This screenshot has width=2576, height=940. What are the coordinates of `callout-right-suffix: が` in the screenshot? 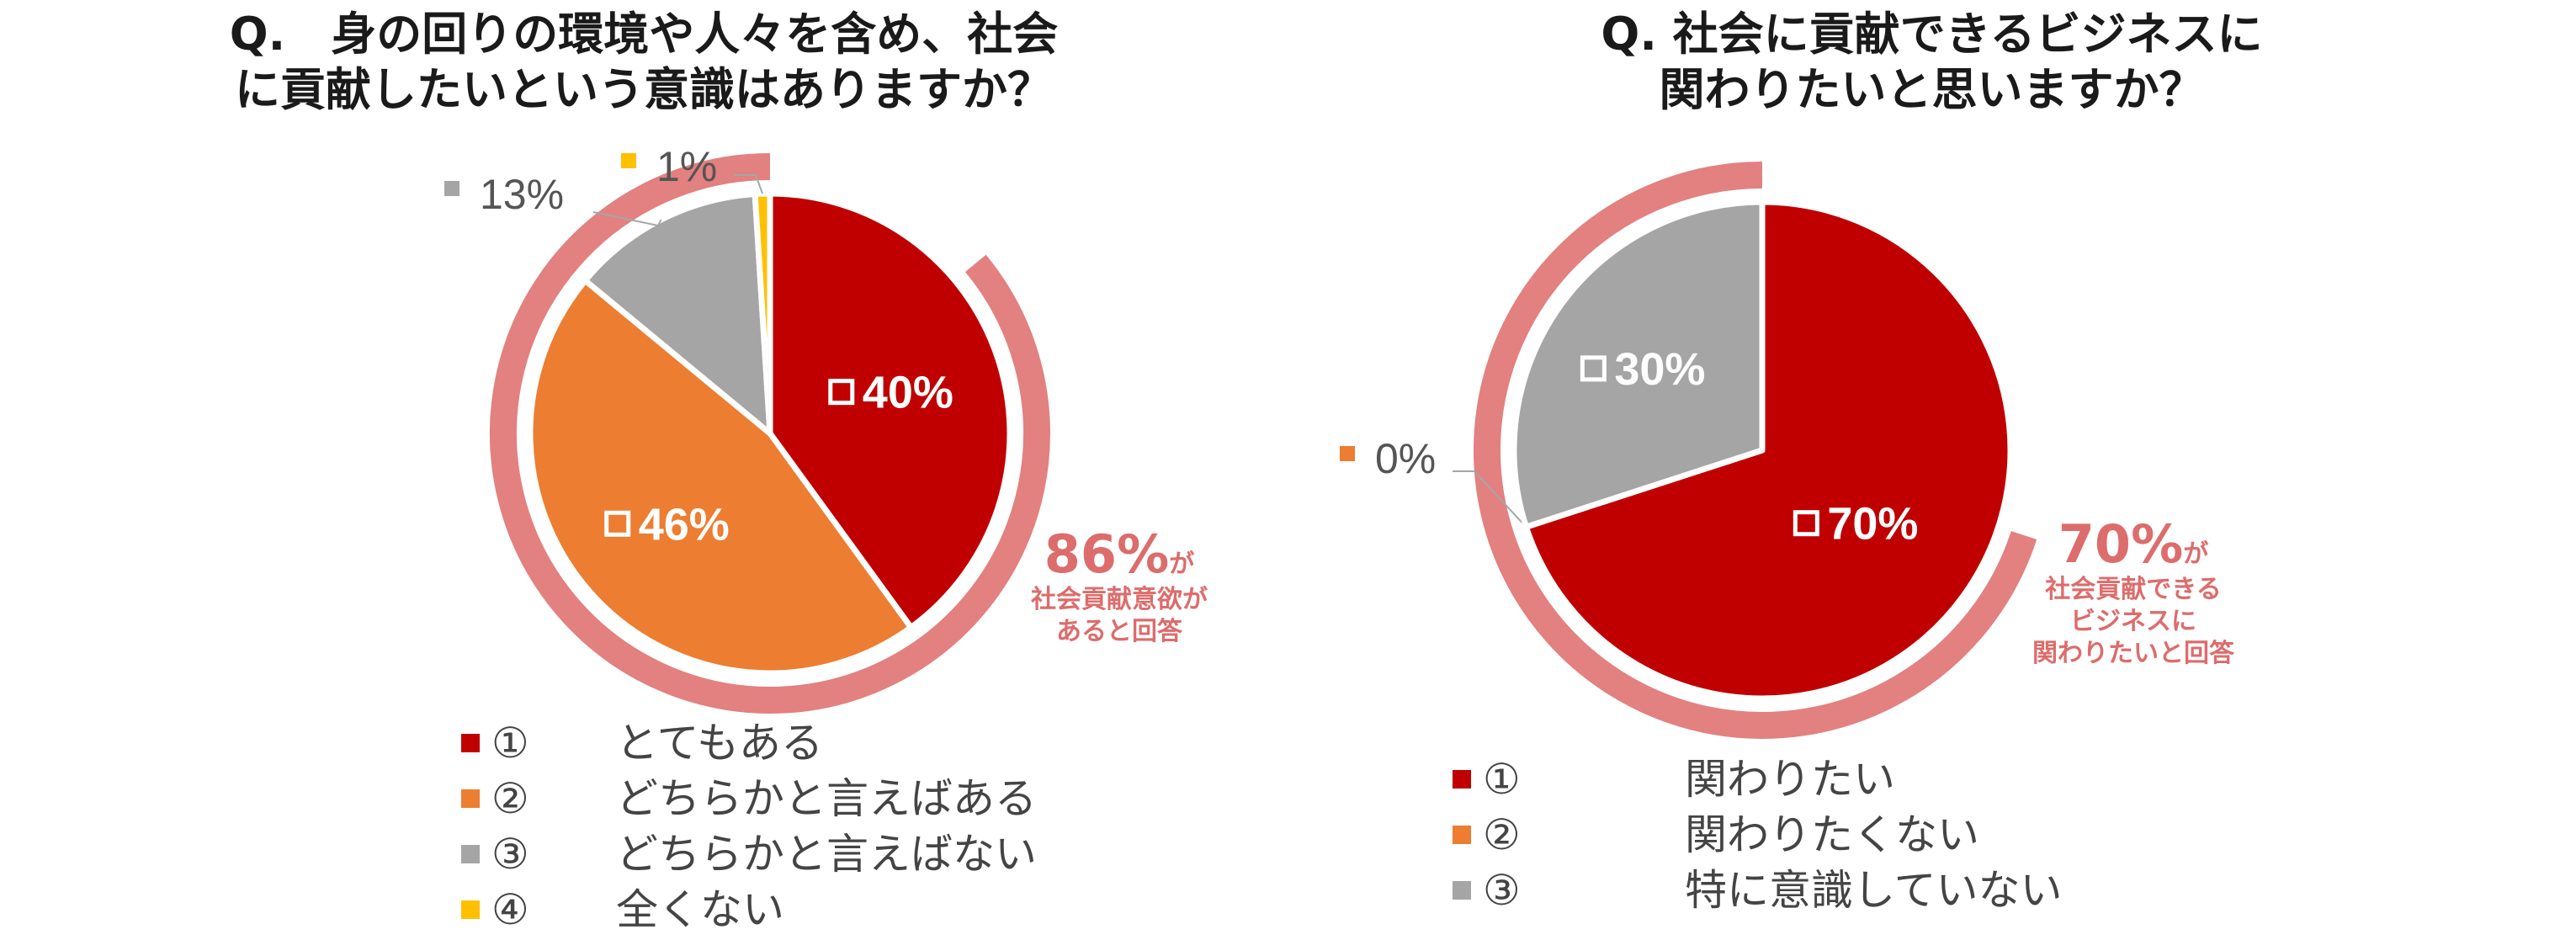 It's located at (2196, 554).